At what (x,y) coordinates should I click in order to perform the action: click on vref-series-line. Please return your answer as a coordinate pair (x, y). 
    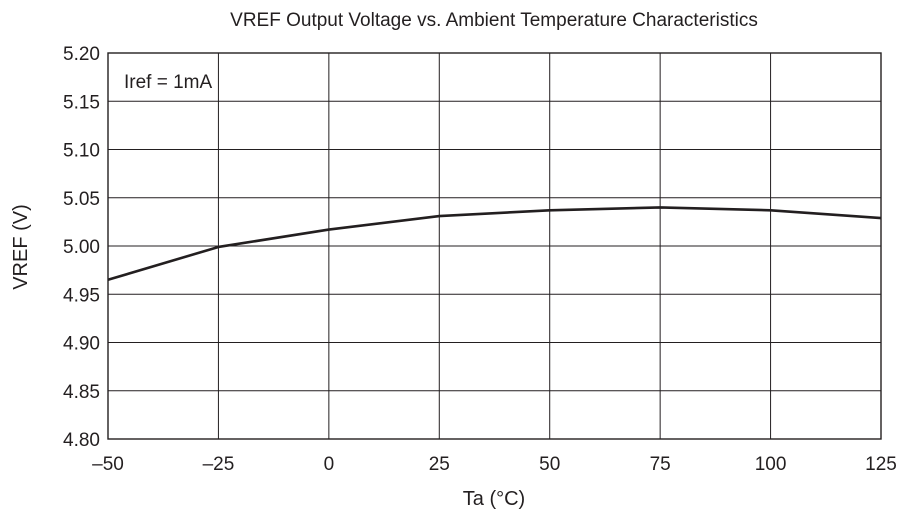
    Looking at the image, I should click on (494, 244).